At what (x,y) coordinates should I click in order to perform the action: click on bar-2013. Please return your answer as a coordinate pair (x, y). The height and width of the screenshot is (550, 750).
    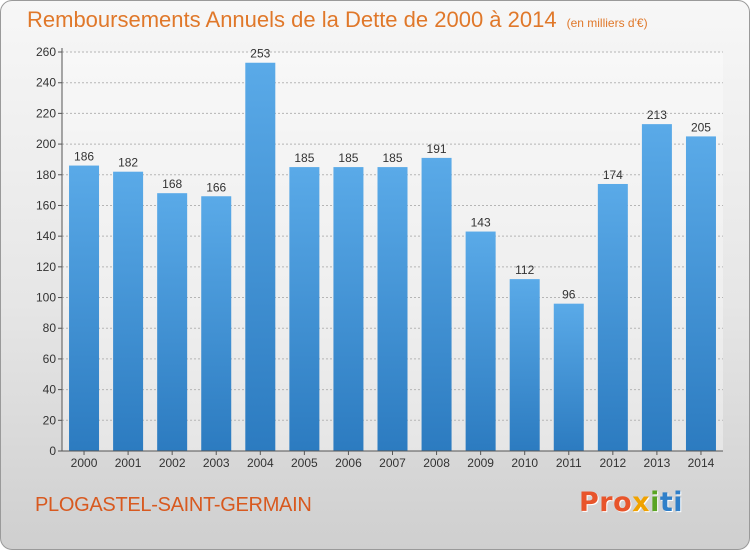
    Looking at the image, I should click on (656, 287).